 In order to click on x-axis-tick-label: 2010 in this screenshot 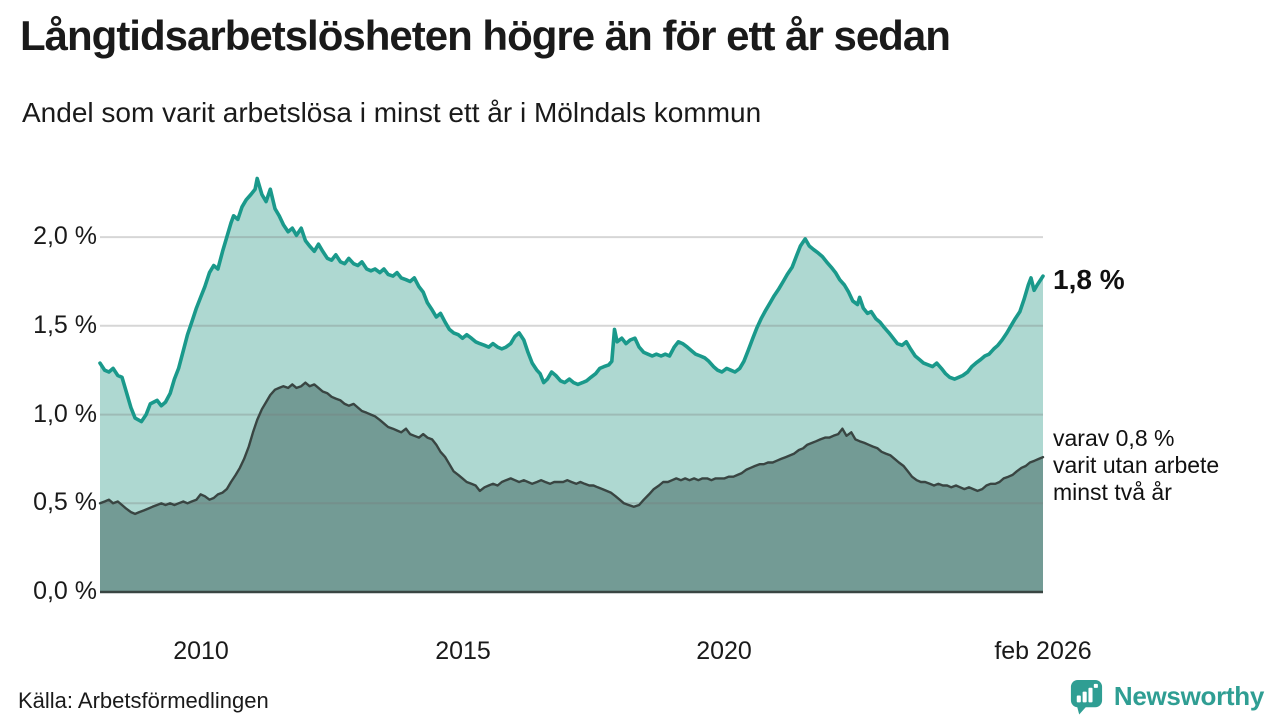, I will do `click(201, 651)`.